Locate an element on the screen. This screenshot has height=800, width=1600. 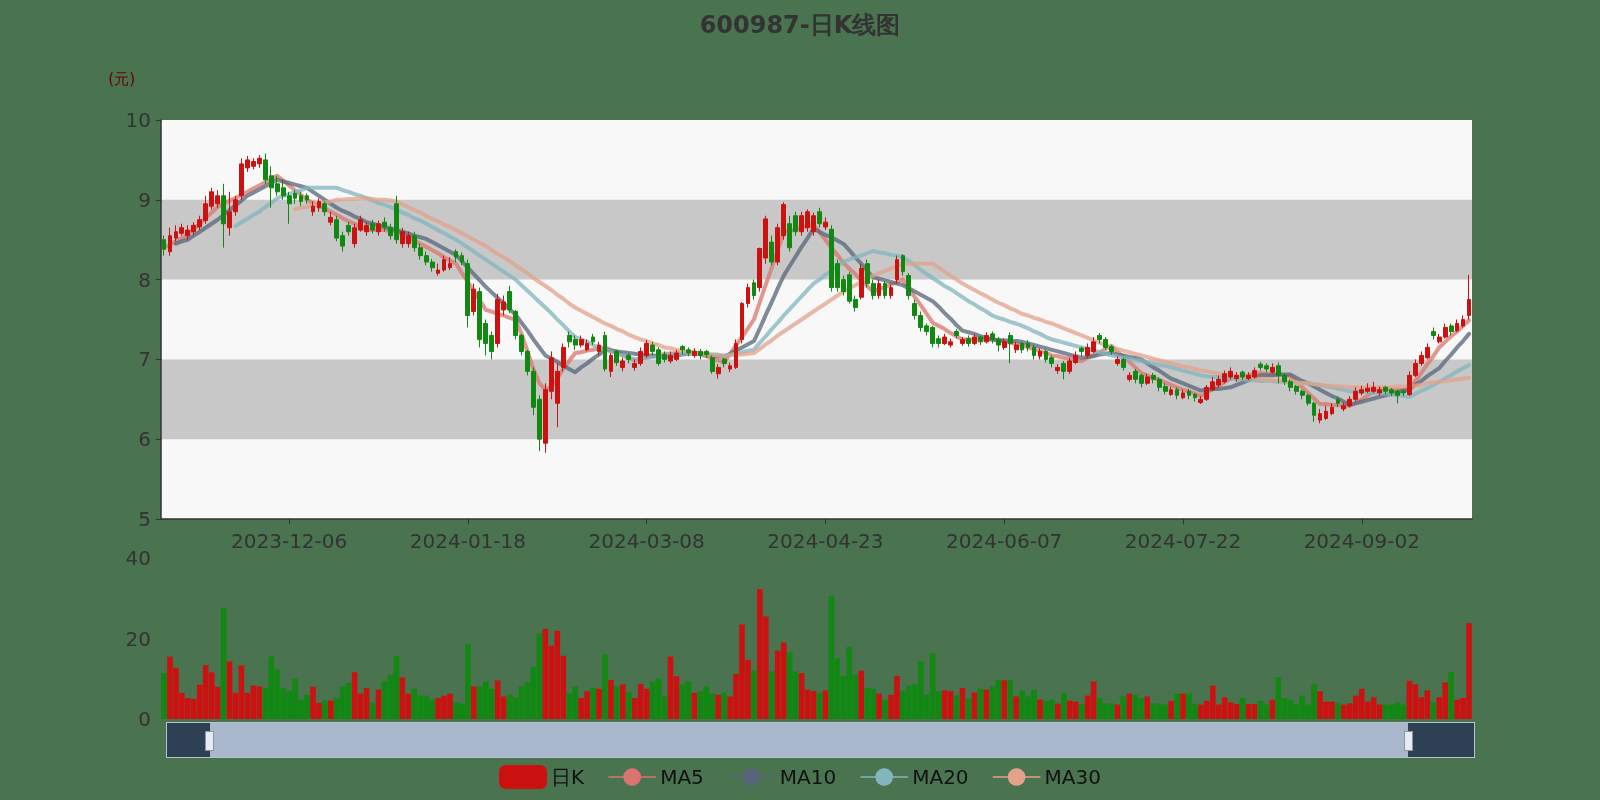
y-tick-label: 20 is located at coordinates (138, 638).